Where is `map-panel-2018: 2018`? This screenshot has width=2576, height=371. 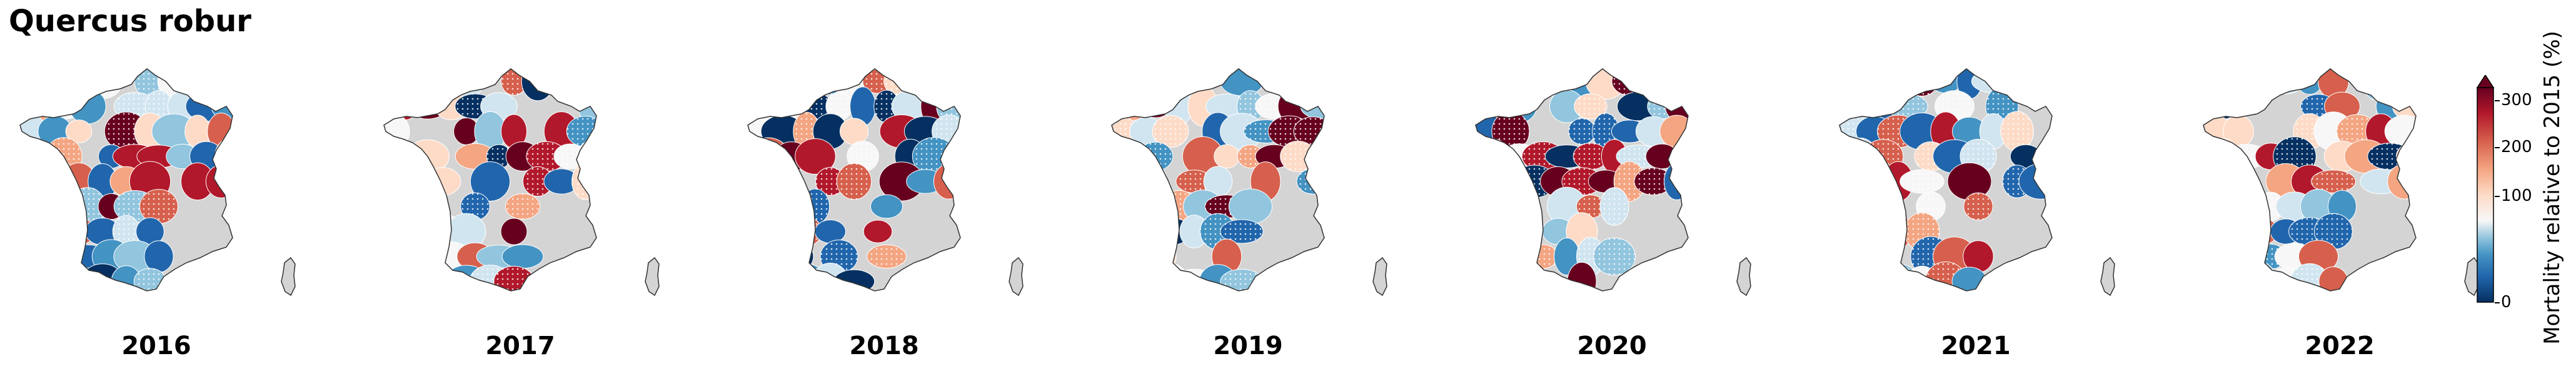 map-panel-2018: 2018 is located at coordinates (884, 208).